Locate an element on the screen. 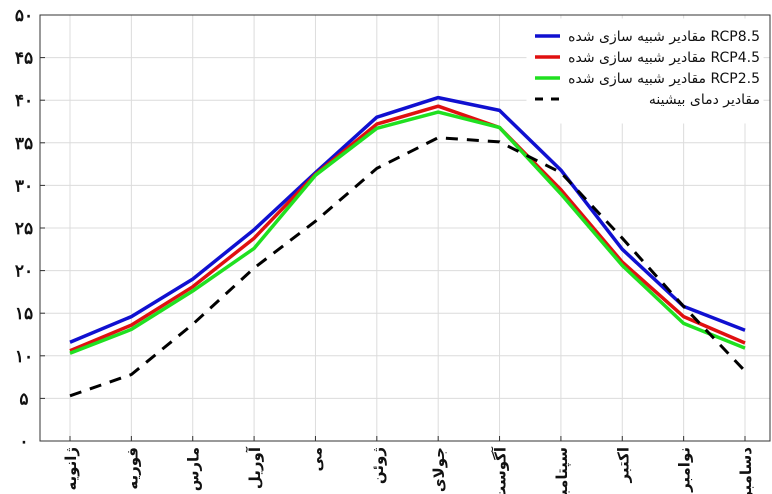  legend-label-1: مقادیر شبیه سازی شده RCP4.5 is located at coordinates (664, 58).